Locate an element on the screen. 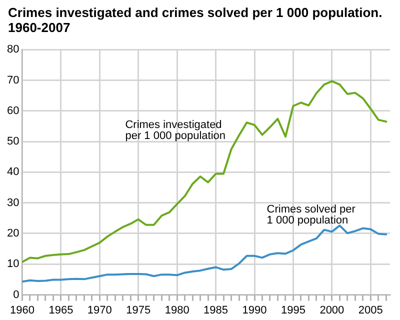  y-tick-label: 30 is located at coordinates (13, 202).